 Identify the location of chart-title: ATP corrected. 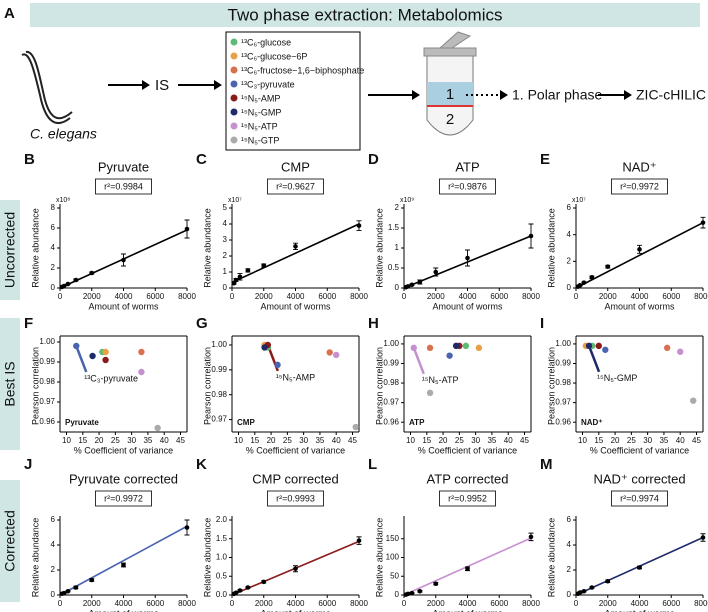
(468, 478).